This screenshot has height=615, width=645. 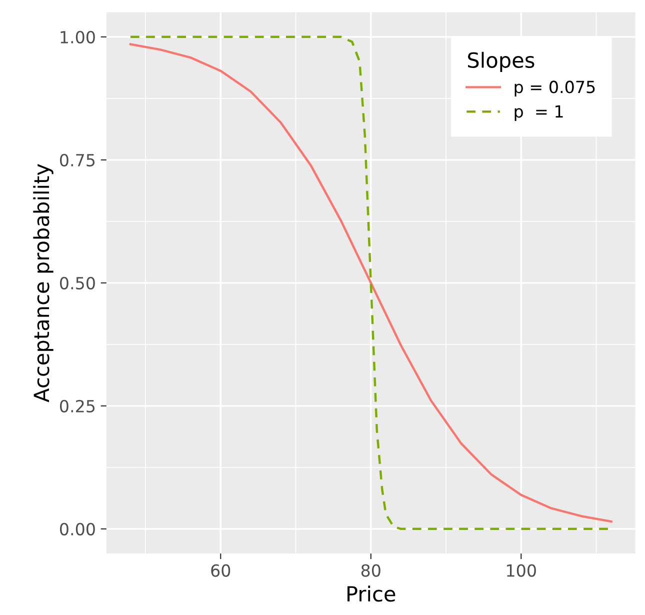 I want to click on y-tick-label: 0.25, so click(x=77, y=406).